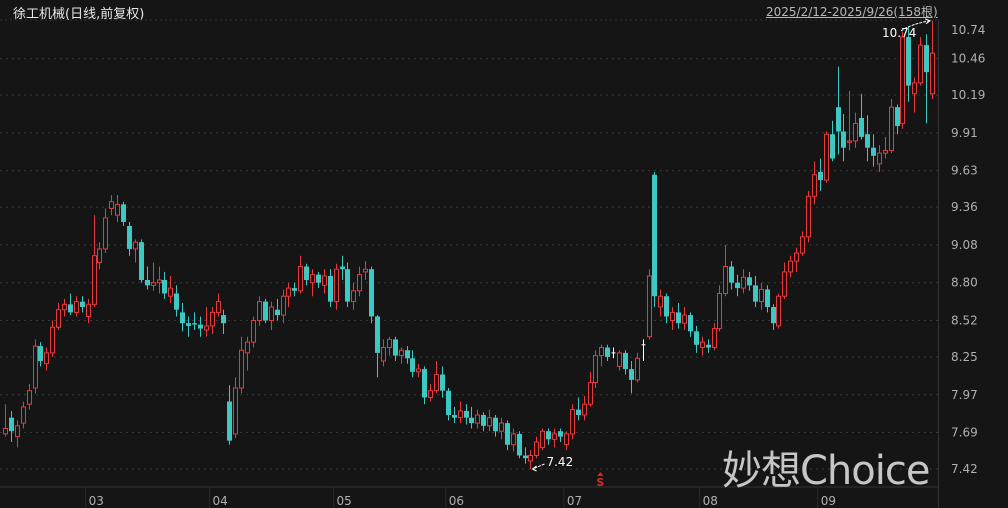  I want to click on y-tick-label: 9.36, so click(964, 207).